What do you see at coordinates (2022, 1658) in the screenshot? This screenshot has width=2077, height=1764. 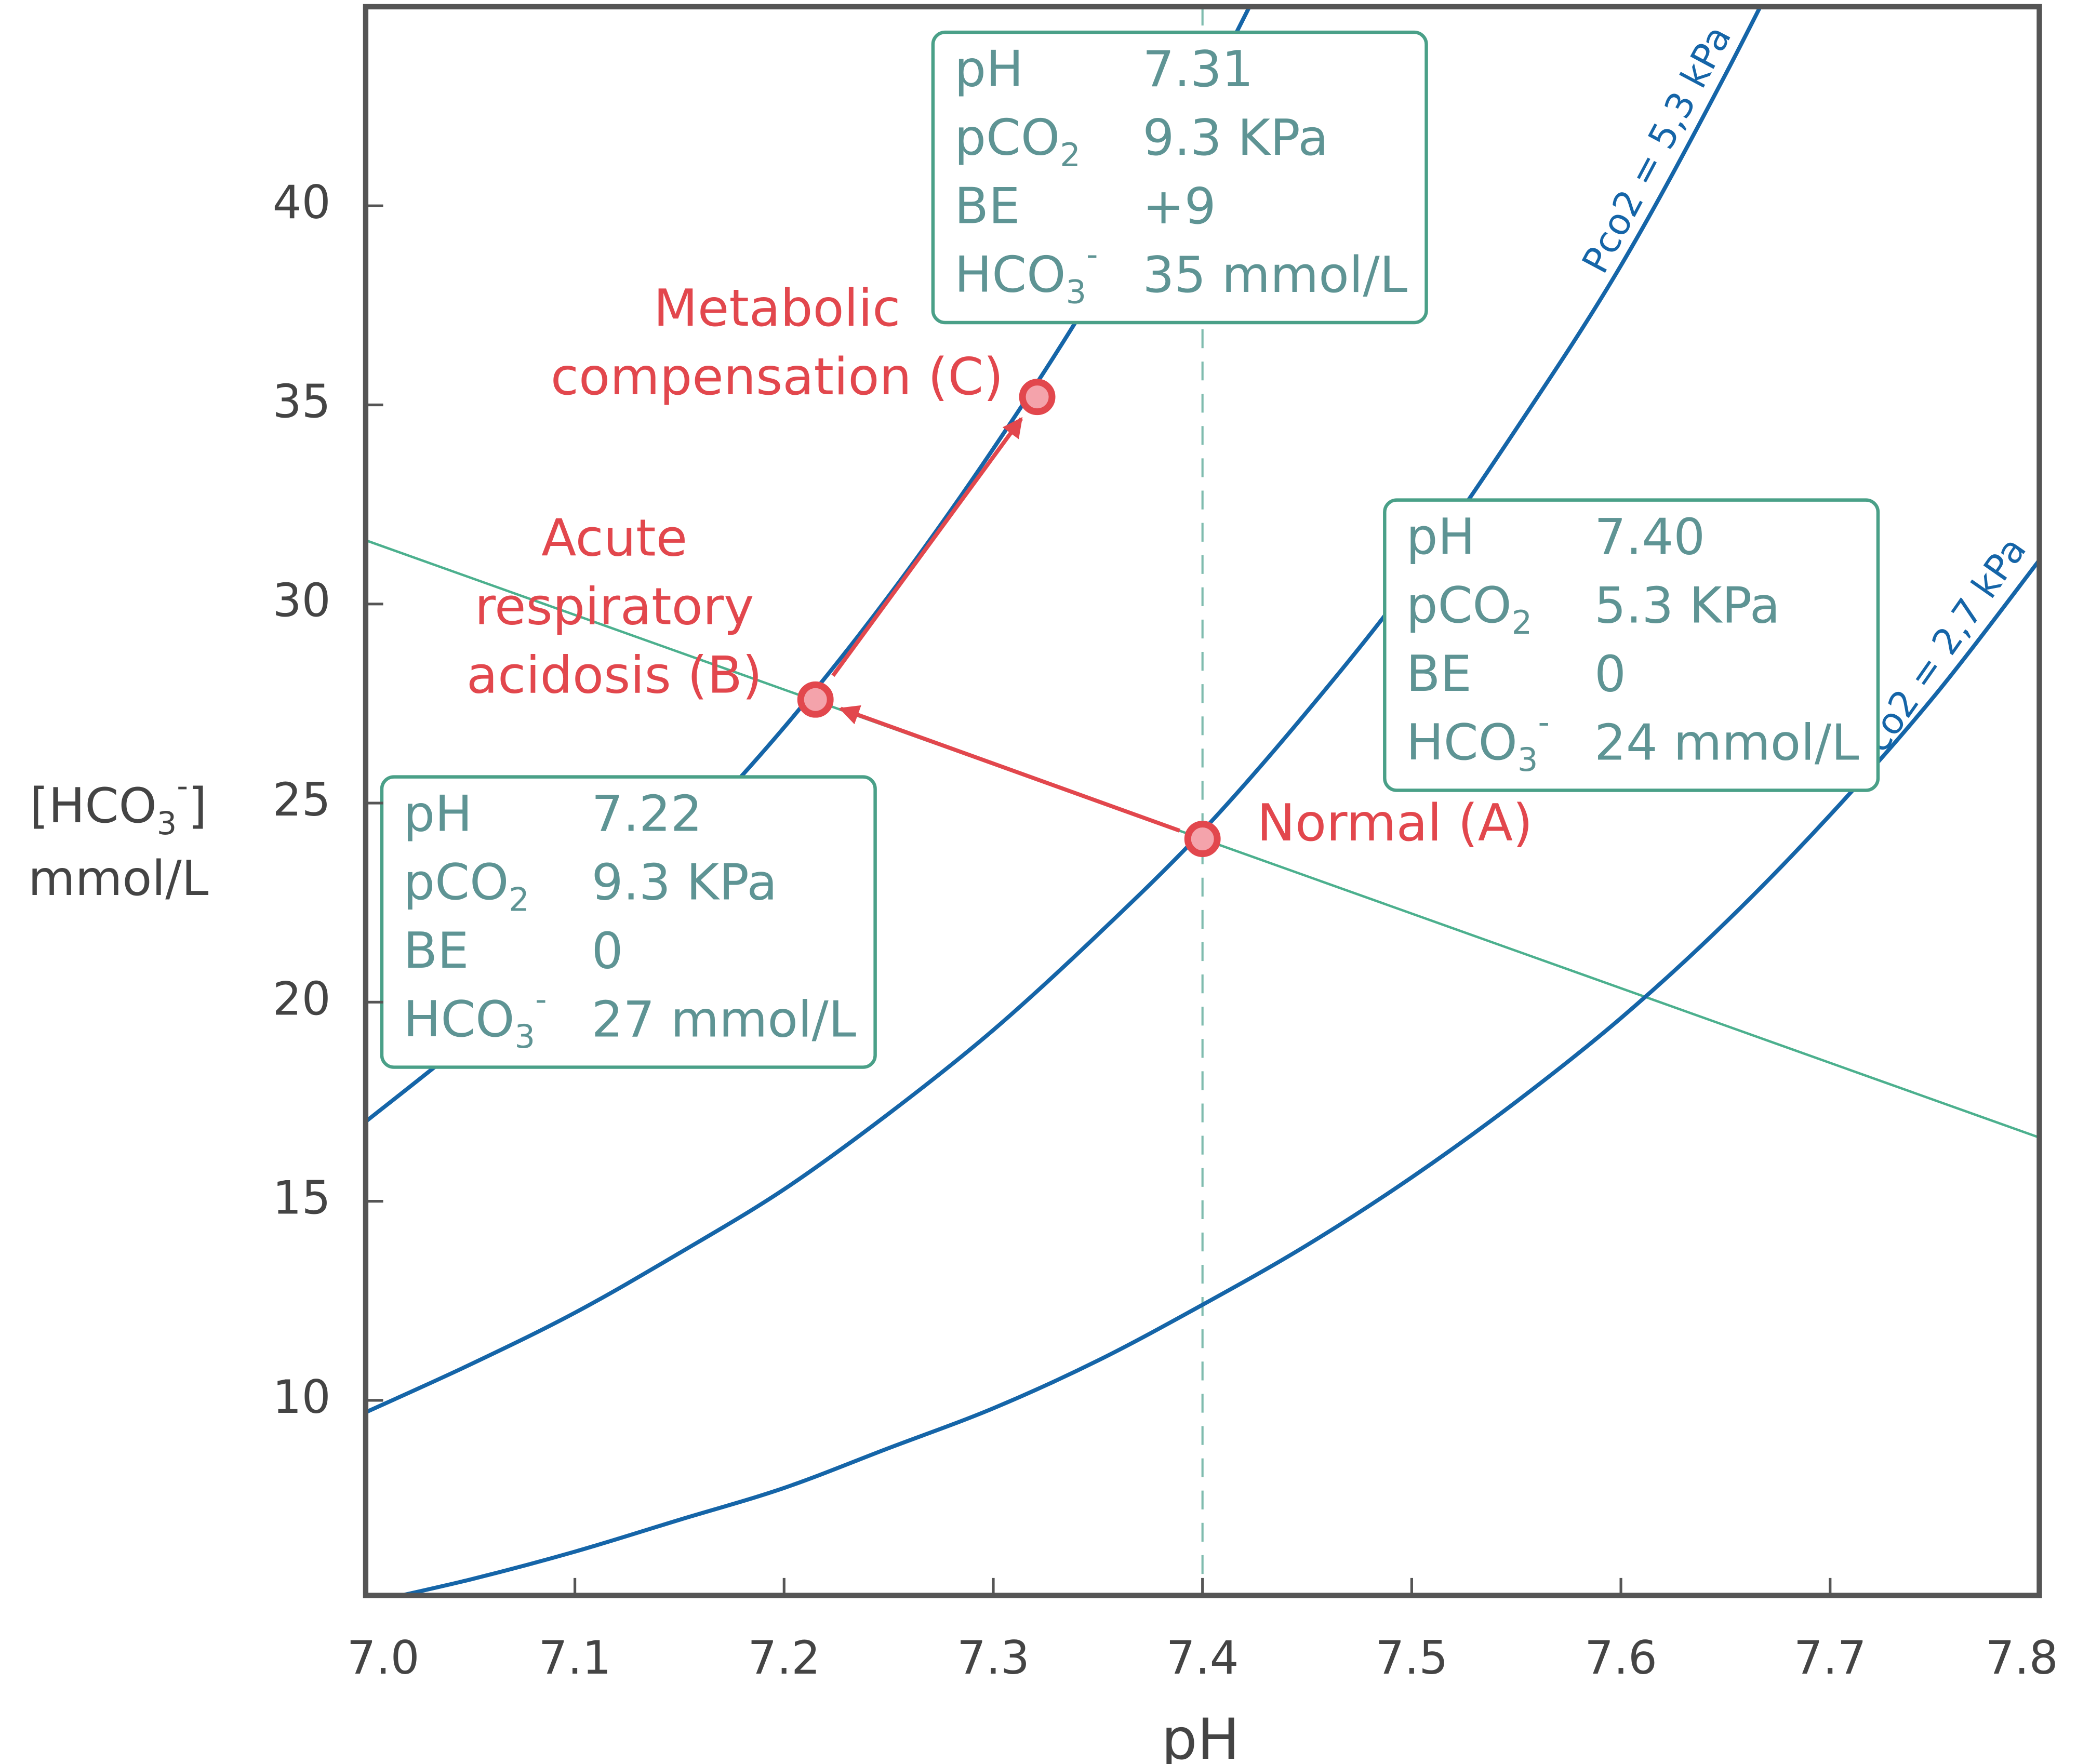 I see `x-tick-label: 7.8` at bounding box center [2022, 1658].